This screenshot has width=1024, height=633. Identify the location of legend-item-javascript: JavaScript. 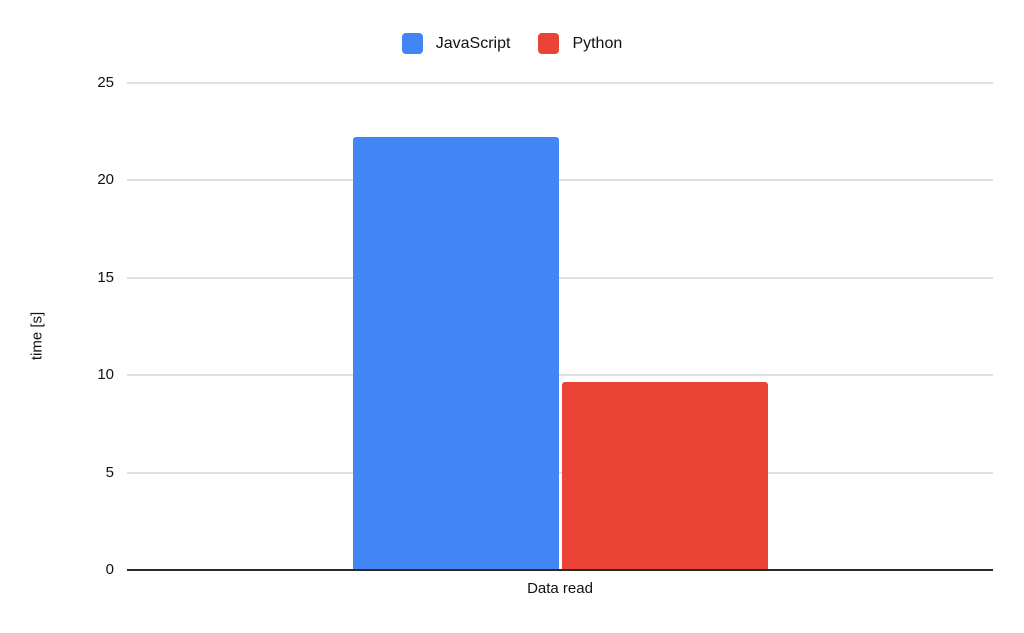
(456, 43).